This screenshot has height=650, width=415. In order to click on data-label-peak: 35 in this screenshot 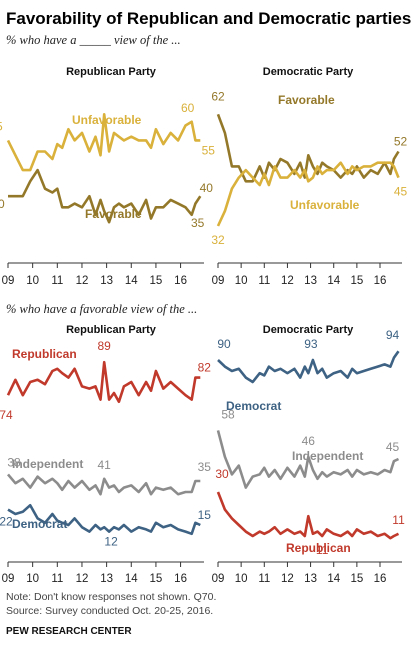, I will do `click(198, 223)`.